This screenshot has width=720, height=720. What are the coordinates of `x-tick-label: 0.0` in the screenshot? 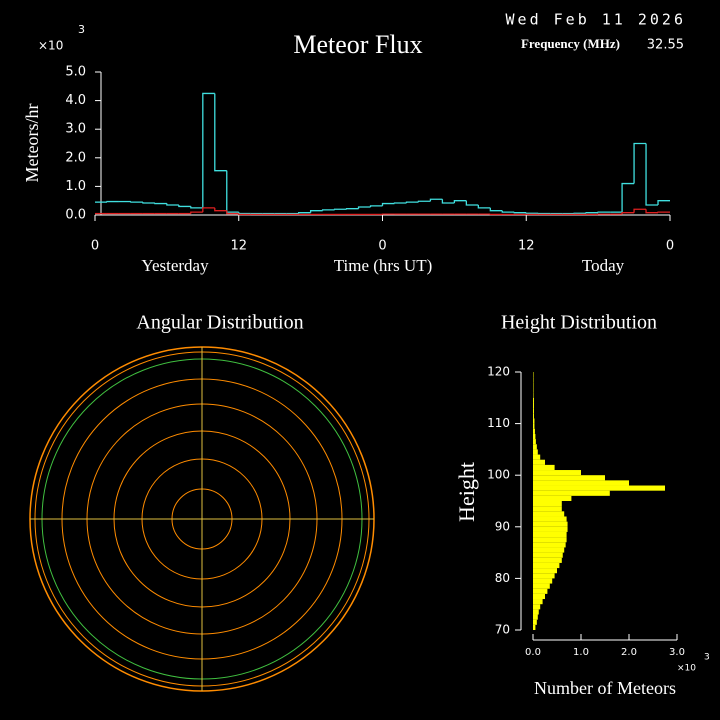 It's located at (533, 652).